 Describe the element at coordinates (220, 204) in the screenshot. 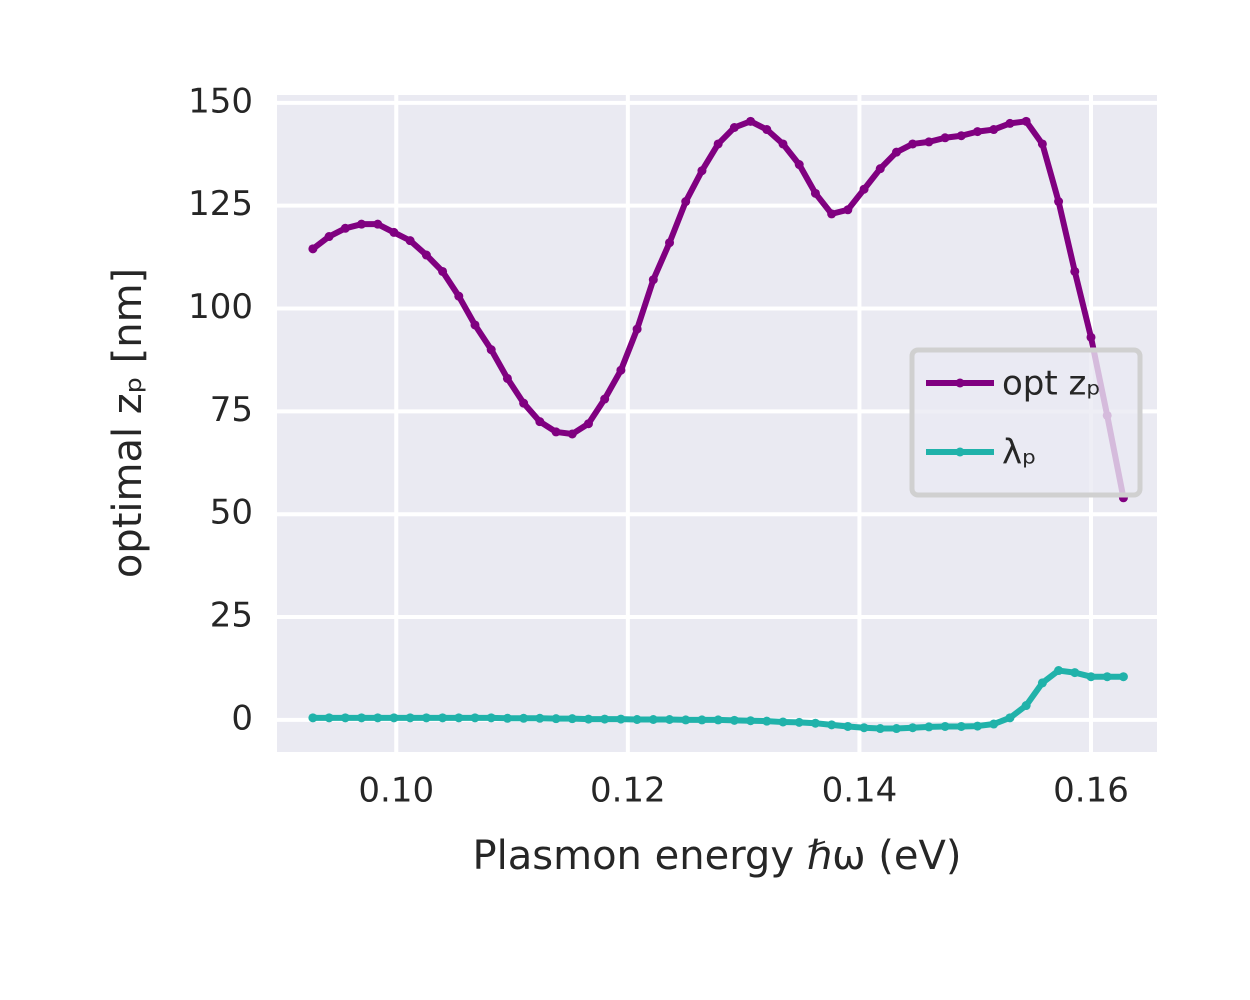

I see `y-tick-label: 125` at that location.